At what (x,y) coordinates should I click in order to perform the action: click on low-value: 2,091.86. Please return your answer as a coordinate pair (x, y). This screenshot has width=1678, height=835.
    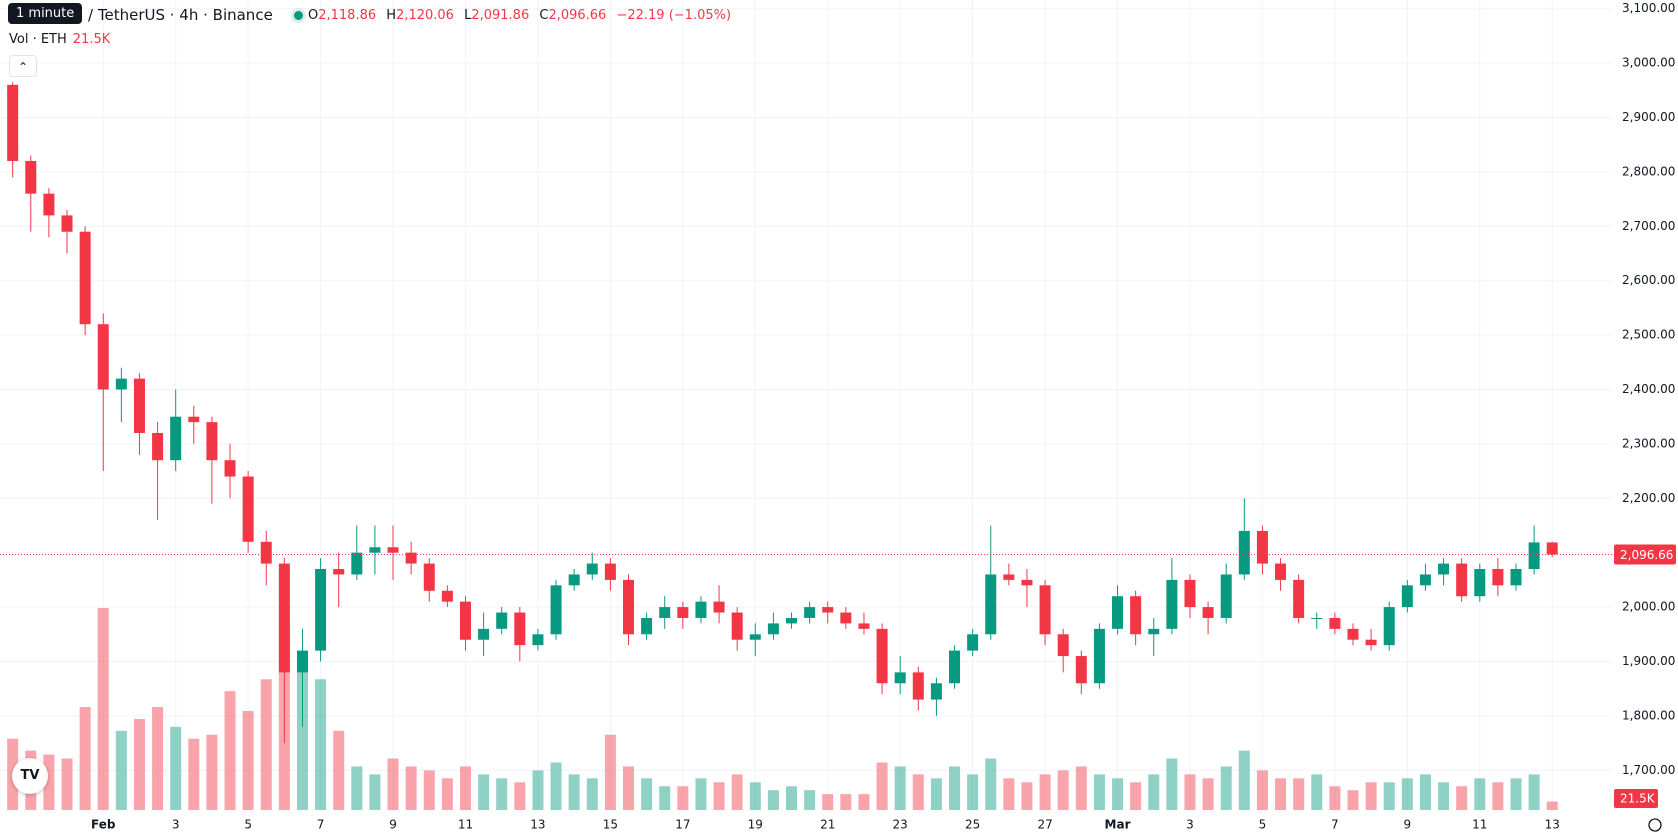
    Looking at the image, I should click on (500, 15).